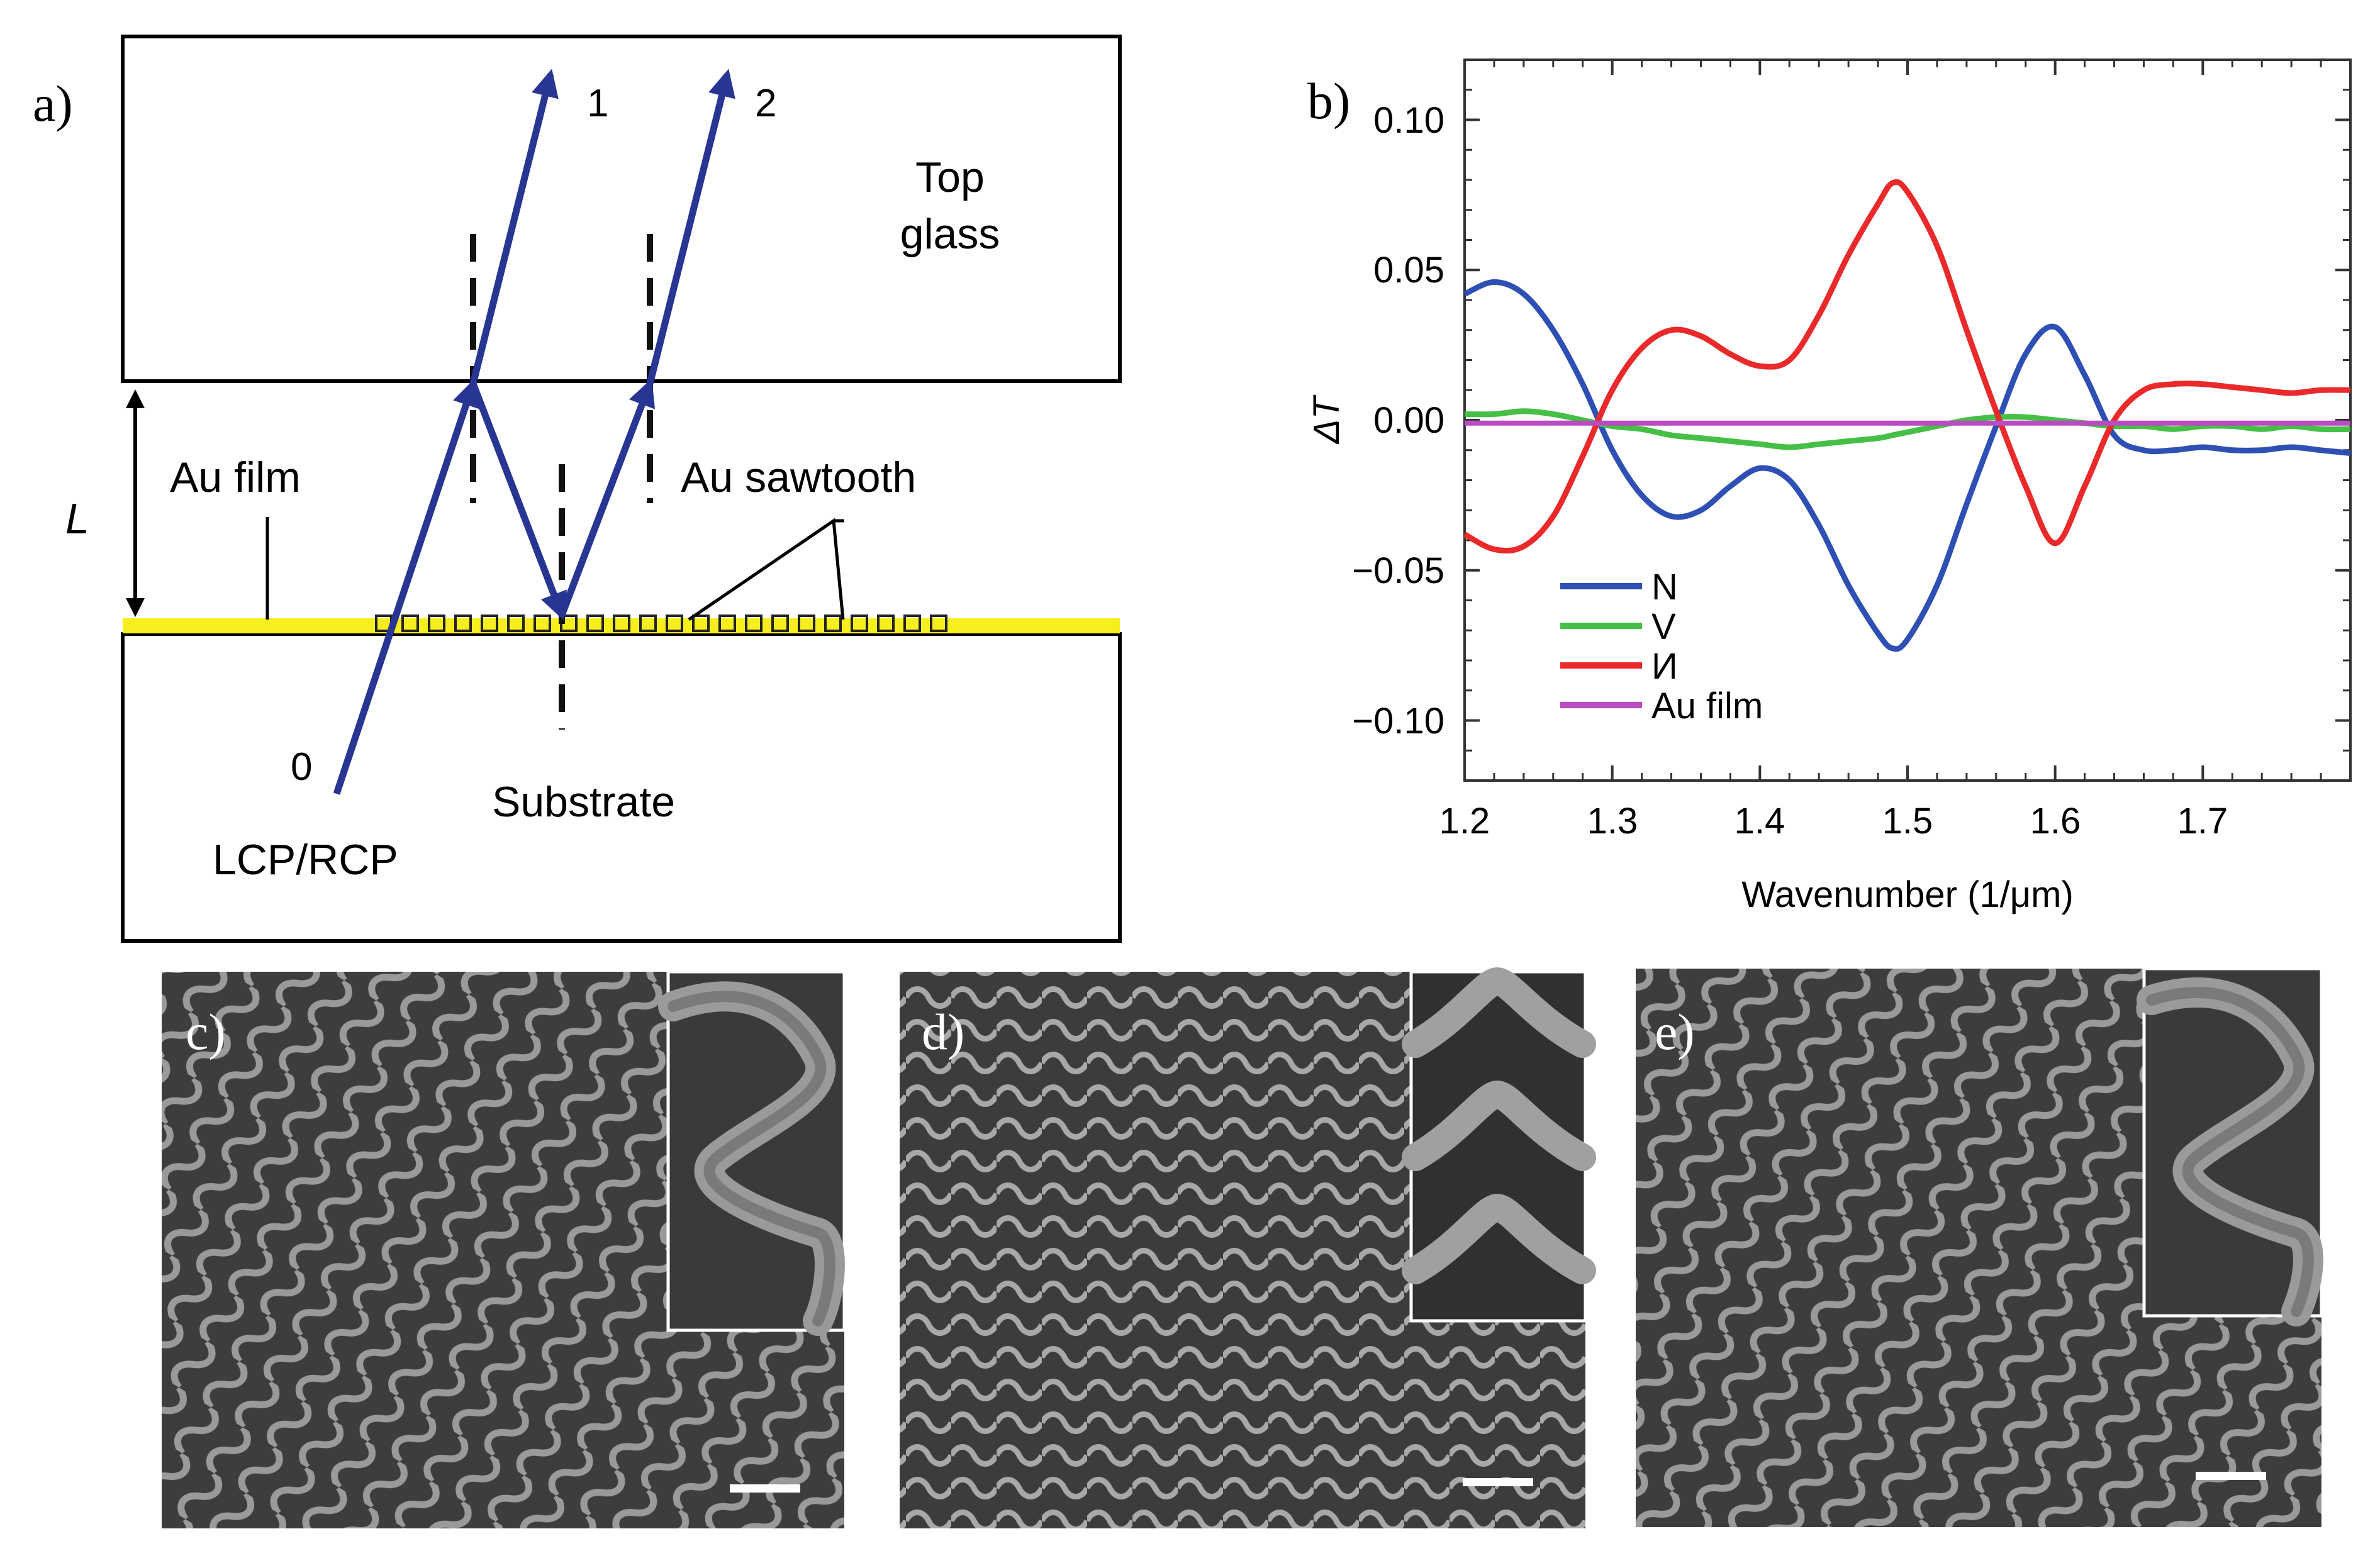 This screenshot has width=2380, height=1546. Describe the element at coordinates (77, 519) in the screenshot. I see `gap-label: L` at that location.